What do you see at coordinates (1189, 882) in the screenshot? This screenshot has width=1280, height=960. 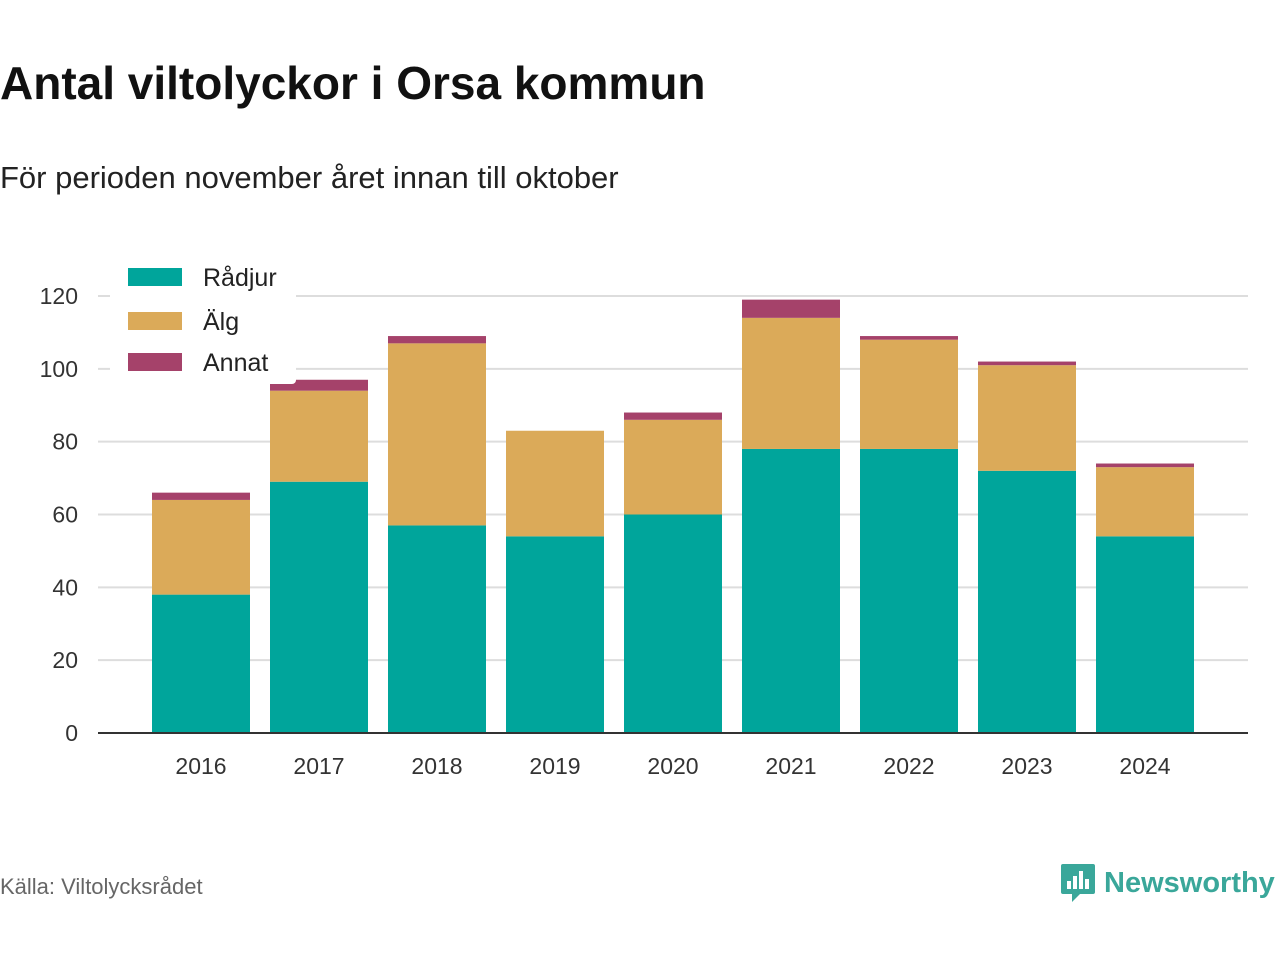 I see `brand-name: Newsworthy` at bounding box center [1189, 882].